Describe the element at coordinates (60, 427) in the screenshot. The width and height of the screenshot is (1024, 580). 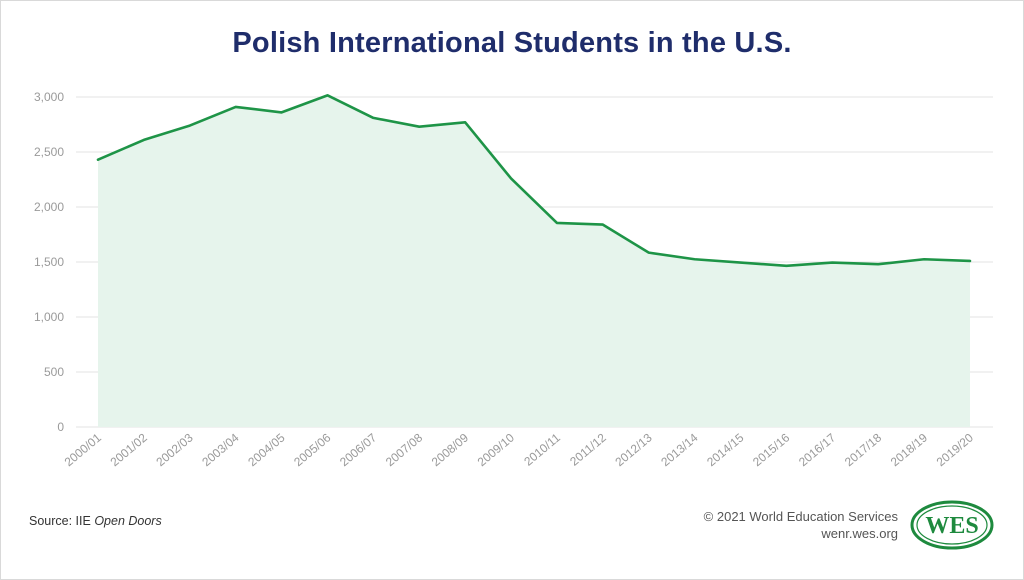
I see `y-tick-label: 0` at that location.